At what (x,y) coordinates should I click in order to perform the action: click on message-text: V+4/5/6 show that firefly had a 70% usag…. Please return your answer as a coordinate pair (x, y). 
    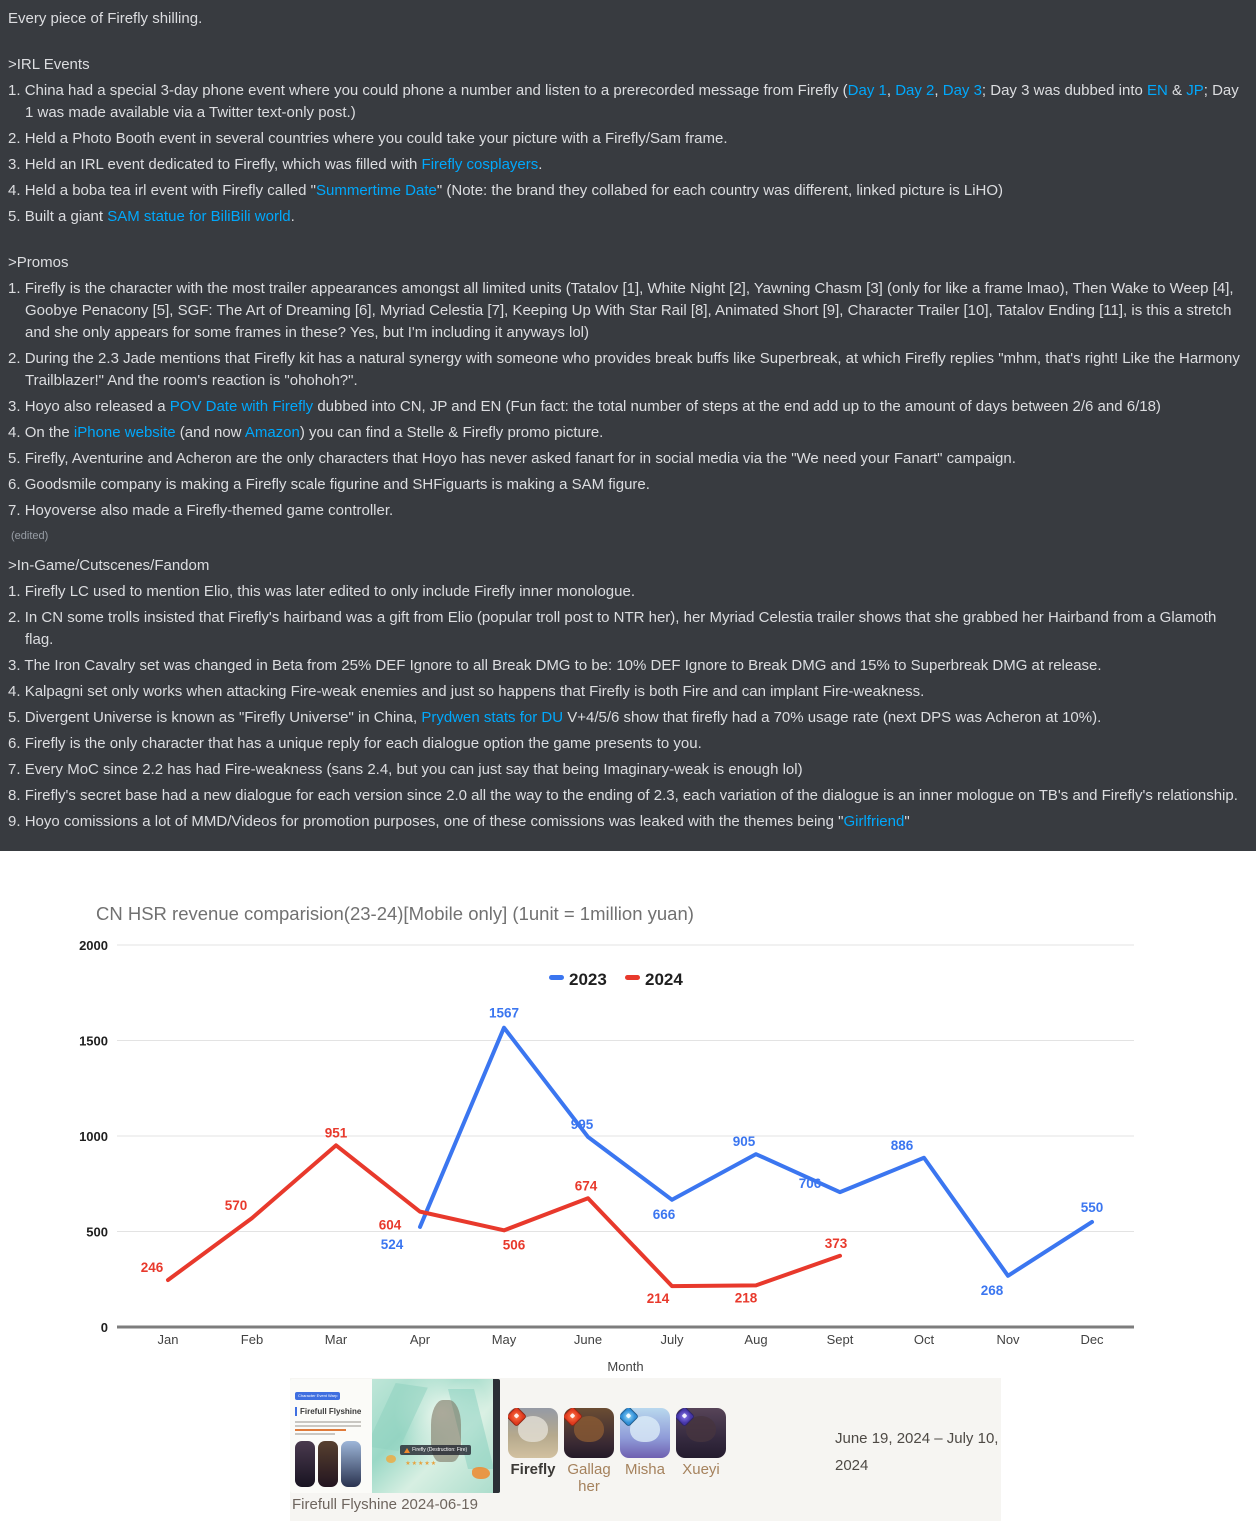
    Looking at the image, I should click on (832, 717).